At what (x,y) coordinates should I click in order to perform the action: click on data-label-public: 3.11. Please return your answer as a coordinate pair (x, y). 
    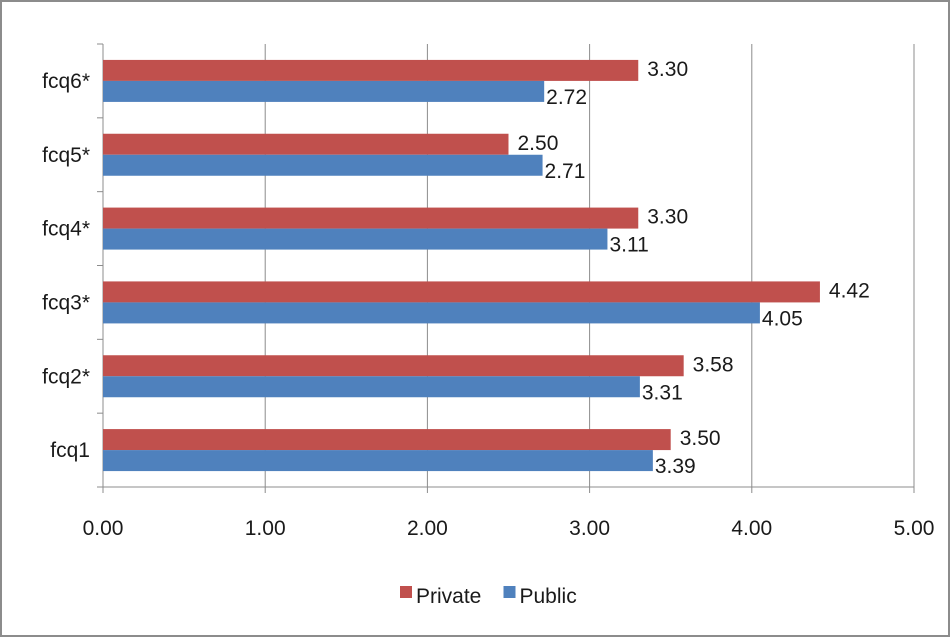
    Looking at the image, I should click on (628, 245).